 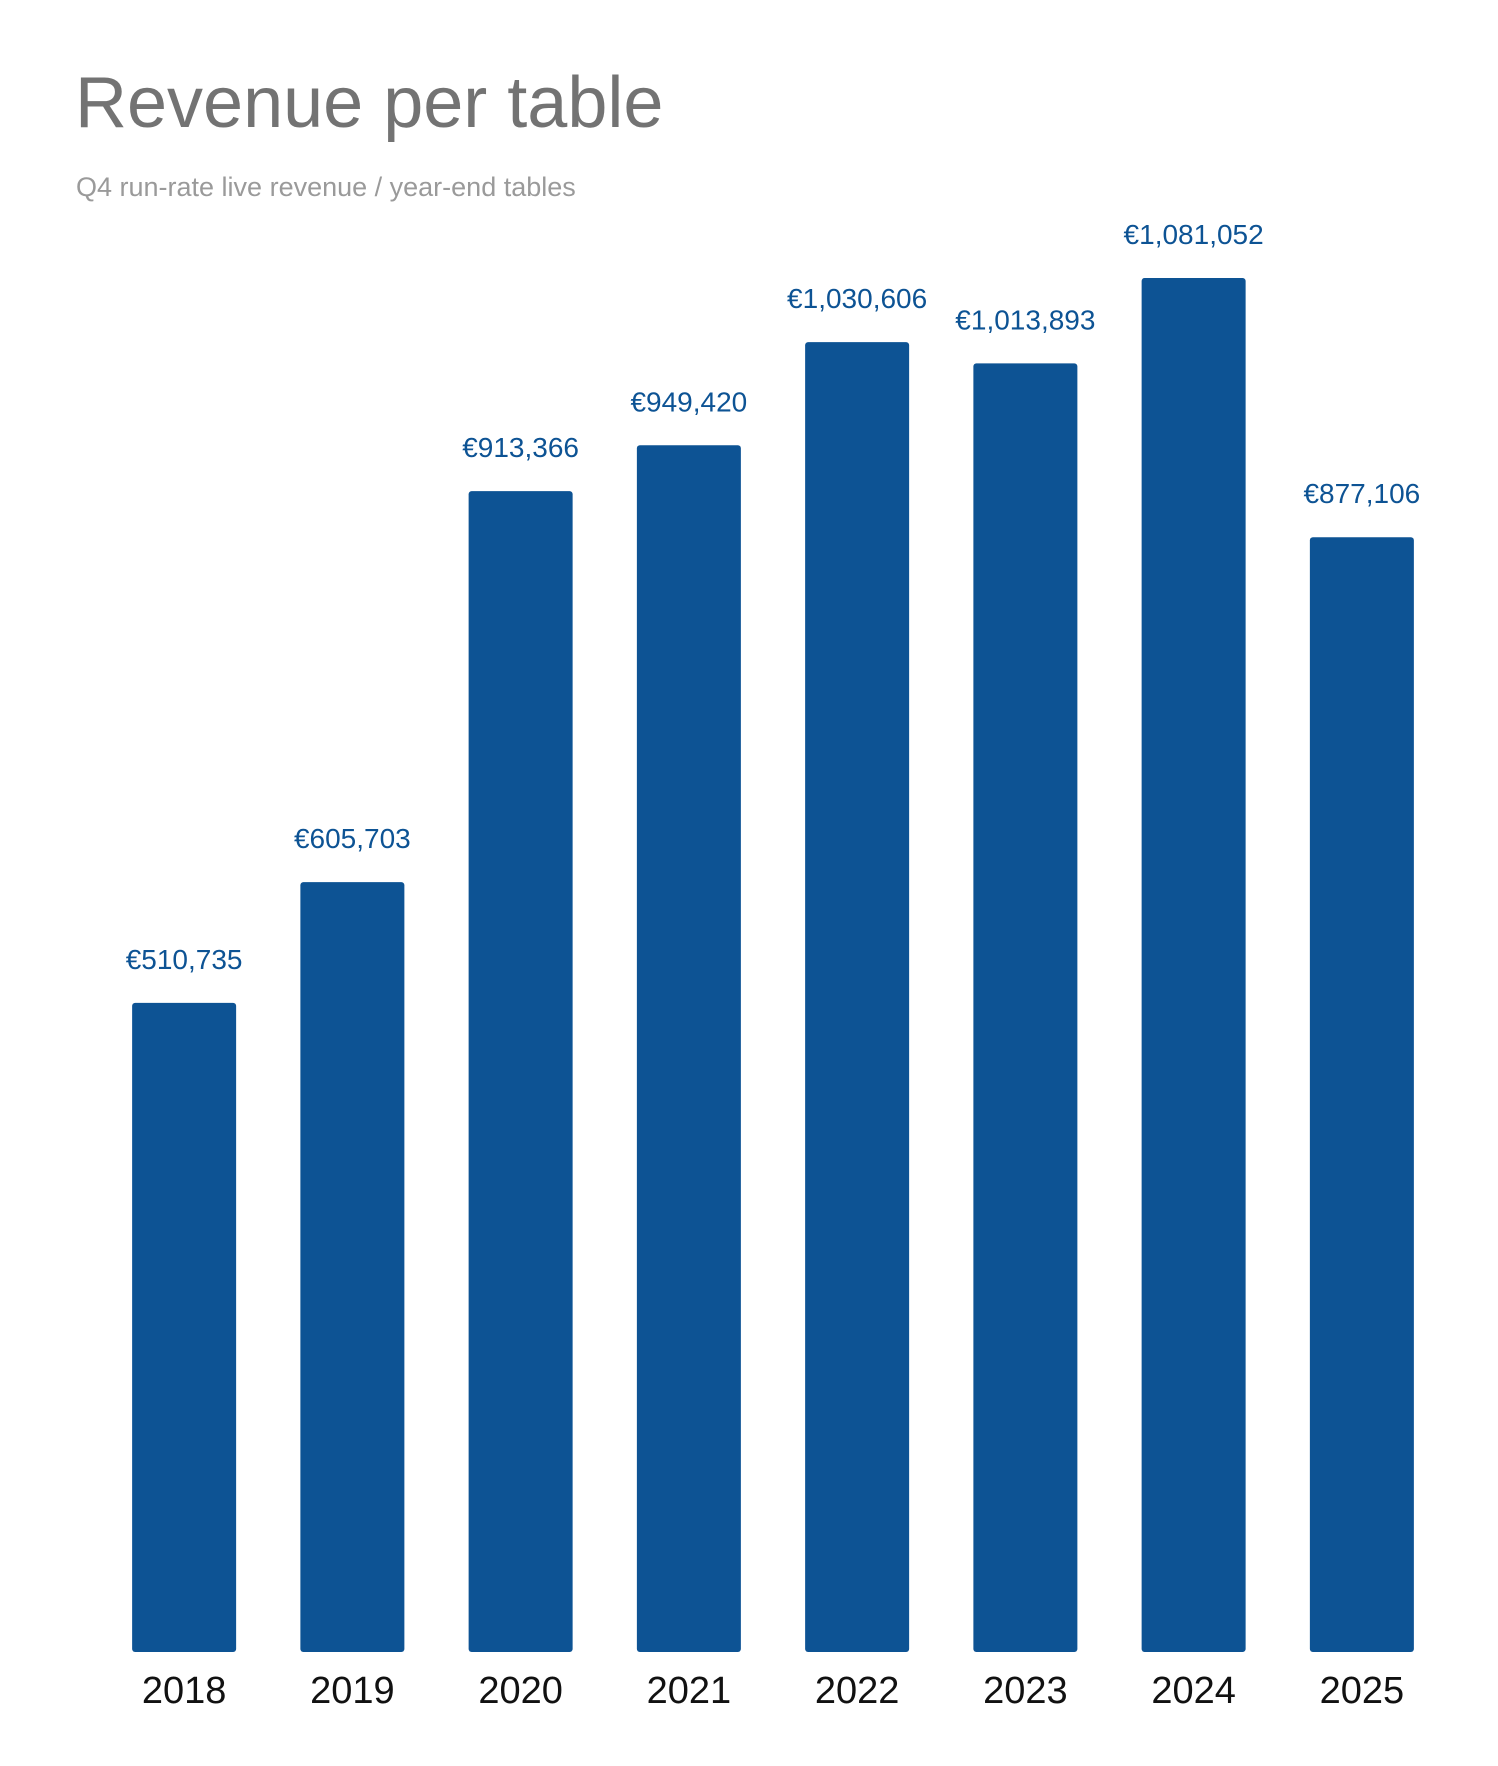 I want to click on data-label-2020: €913,366, so click(x=520, y=447).